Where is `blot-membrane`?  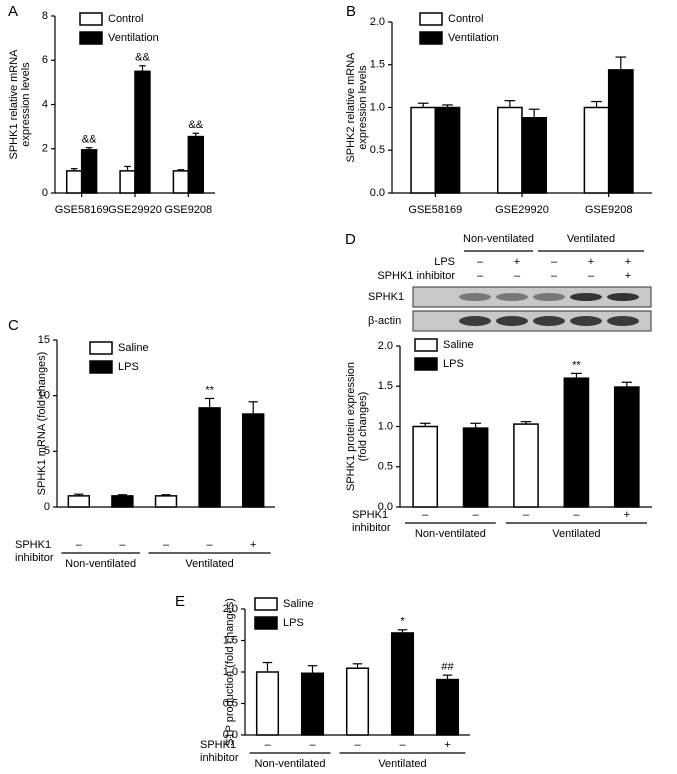
blot-membrane is located at coordinates (532, 321).